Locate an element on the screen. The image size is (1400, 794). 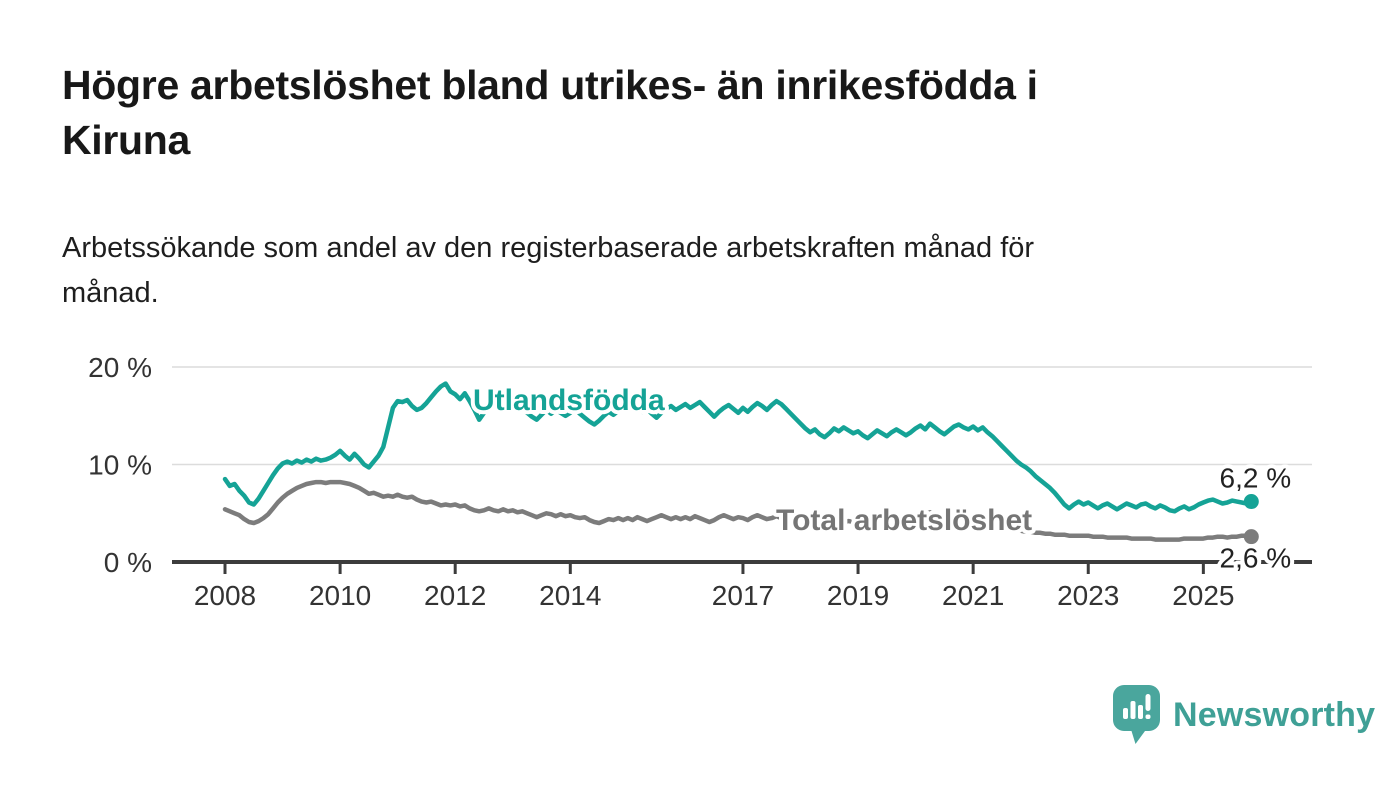
series-label-total: Total arbetslöshet is located at coordinates (904, 520).